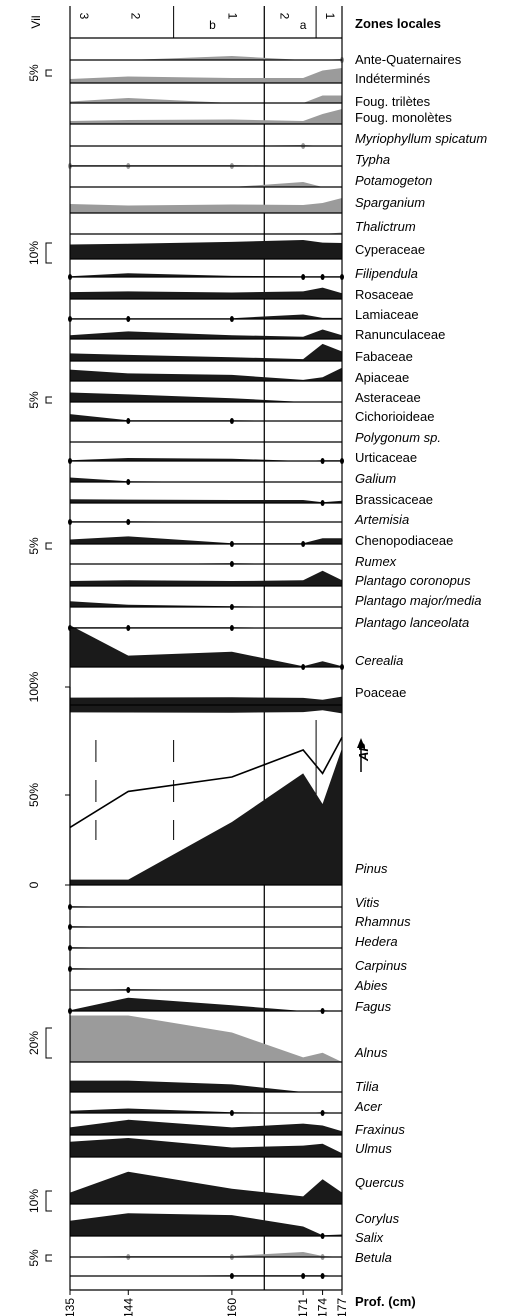 The width and height of the screenshot is (526, 1316). What do you see at coordinates (371, 985) in the screenshot?
I see `taxon-label-abies: Abies` at bounding box center [371, 985].